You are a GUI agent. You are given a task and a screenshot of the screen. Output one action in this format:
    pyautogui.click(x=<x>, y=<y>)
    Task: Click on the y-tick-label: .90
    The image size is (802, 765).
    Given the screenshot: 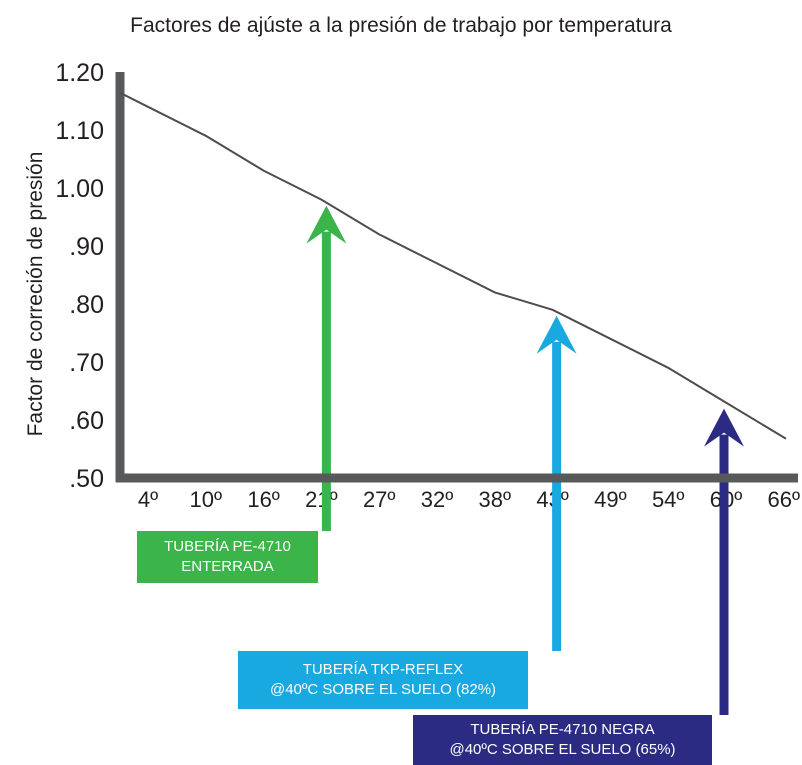 What is the action you would take?
    pyautogui.click(x=86, y=247)
    